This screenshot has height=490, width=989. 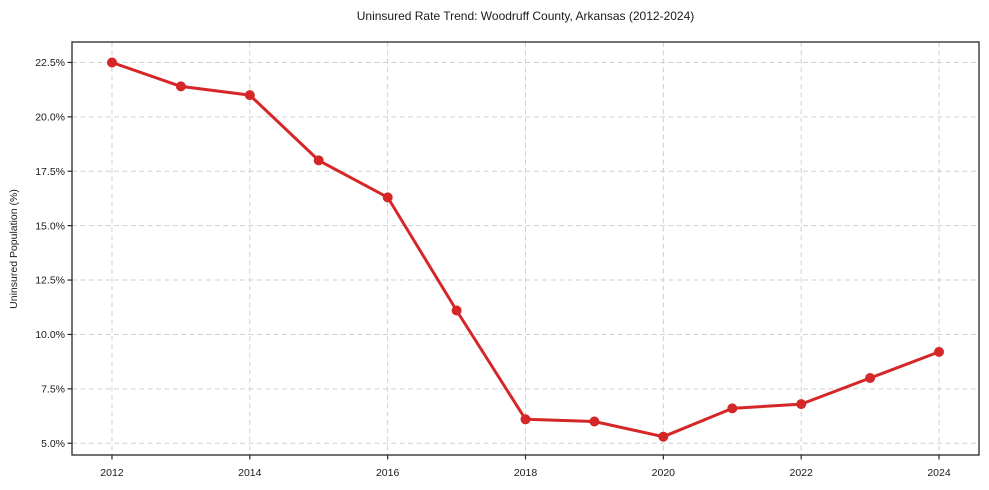 What do you see at coordinates (250, 473) in the screenshot?
I see `x-tick-label: 2014` at bounding box center [250, 473].